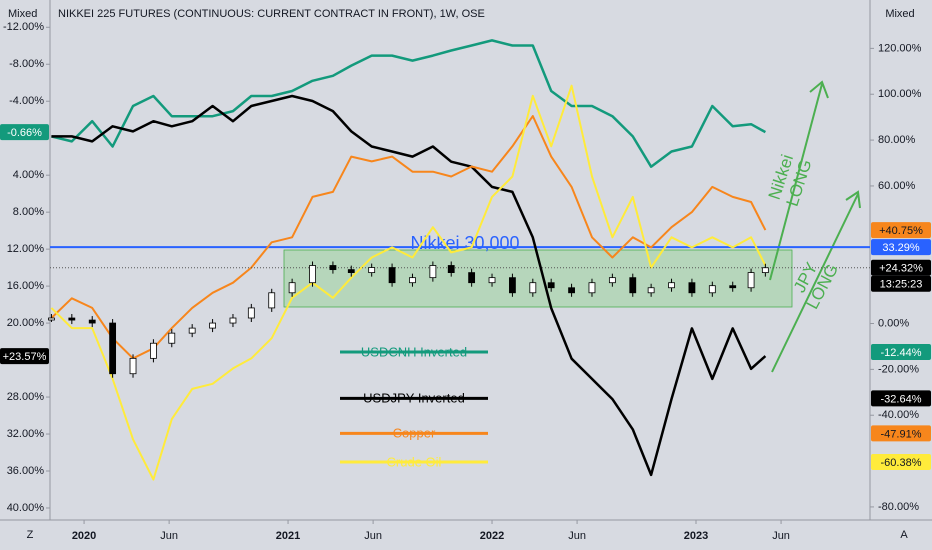 The image size is (932, 550). Describe the element at coordinates (893, 323) in the screenshot. I see `y2-tick-label: 0.00%` at that location.